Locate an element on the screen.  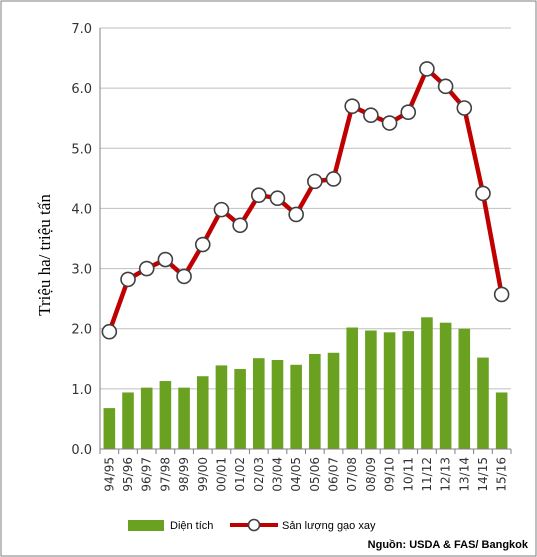
x-tick-label: 05/06 is located at coordinates (315, 474).